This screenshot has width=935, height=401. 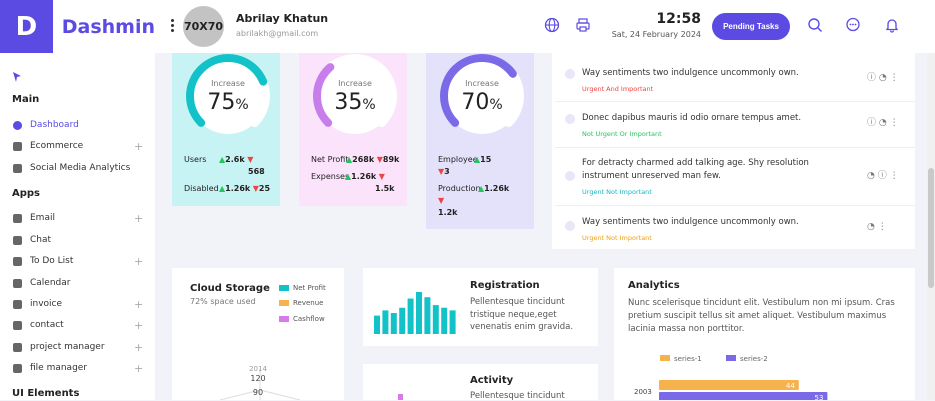 I want to click on legend-label: series-1, so click(x=688, y=359).